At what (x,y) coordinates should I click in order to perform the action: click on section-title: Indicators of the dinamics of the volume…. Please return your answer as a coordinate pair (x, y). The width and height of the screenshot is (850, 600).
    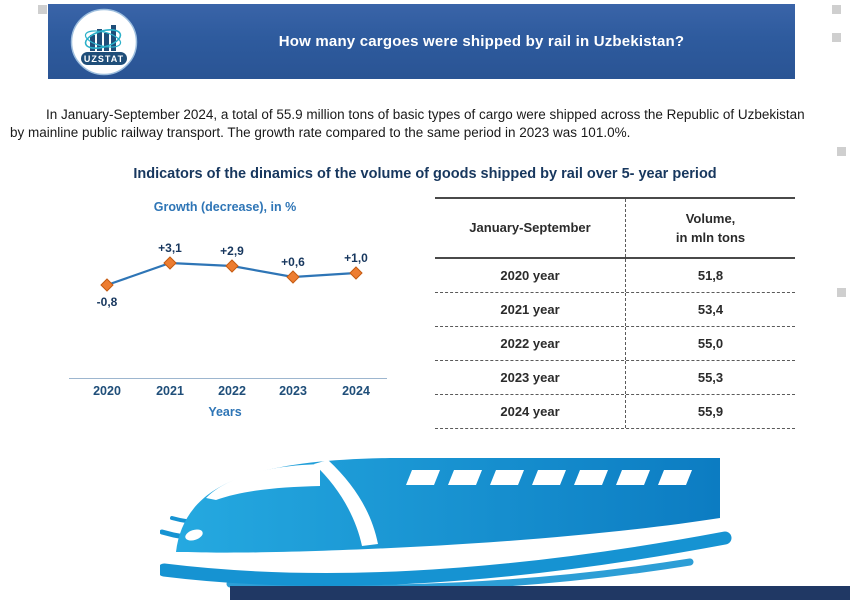
    Looking at the image, I should click on (425, 174).